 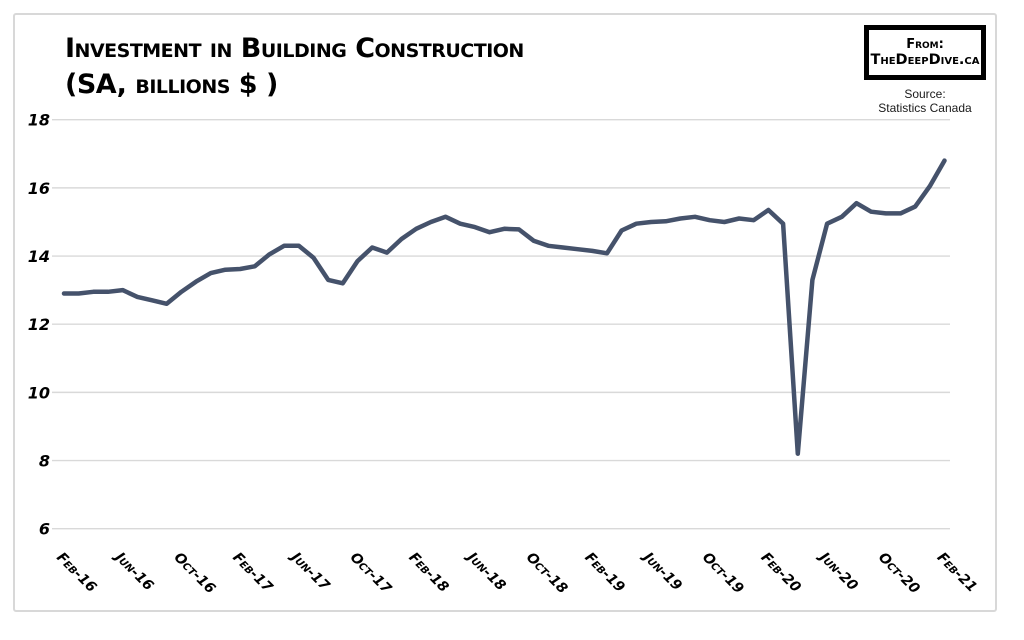 What do you see at coordinates (39, 256) in the screenshot?
I see `y-tick-label: 14` at bounding box center [39, 256].